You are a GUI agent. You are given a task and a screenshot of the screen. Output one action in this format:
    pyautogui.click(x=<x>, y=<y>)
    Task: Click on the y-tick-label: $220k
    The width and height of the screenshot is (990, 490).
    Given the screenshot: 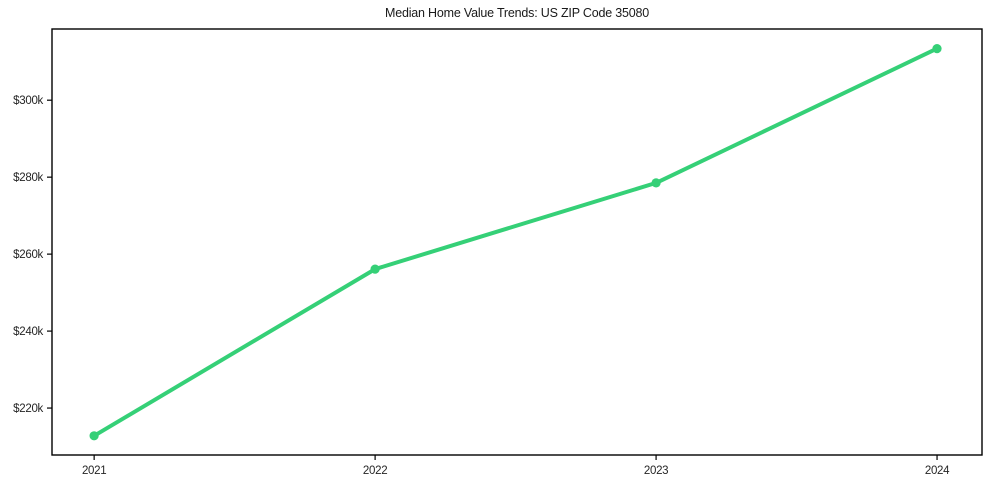 What is the action you would take?
    pyautogui.click(x=28, y=409)
    